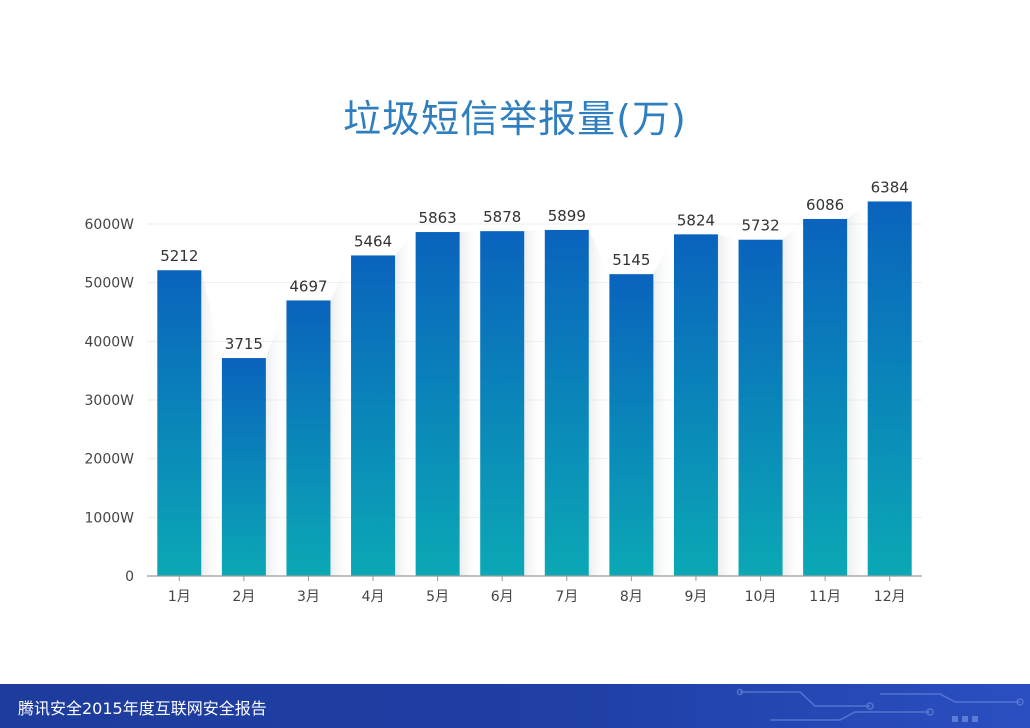  Describe the element at coordinates (890, 187) in the screenshot. I see `data-label: 6384` at that location.